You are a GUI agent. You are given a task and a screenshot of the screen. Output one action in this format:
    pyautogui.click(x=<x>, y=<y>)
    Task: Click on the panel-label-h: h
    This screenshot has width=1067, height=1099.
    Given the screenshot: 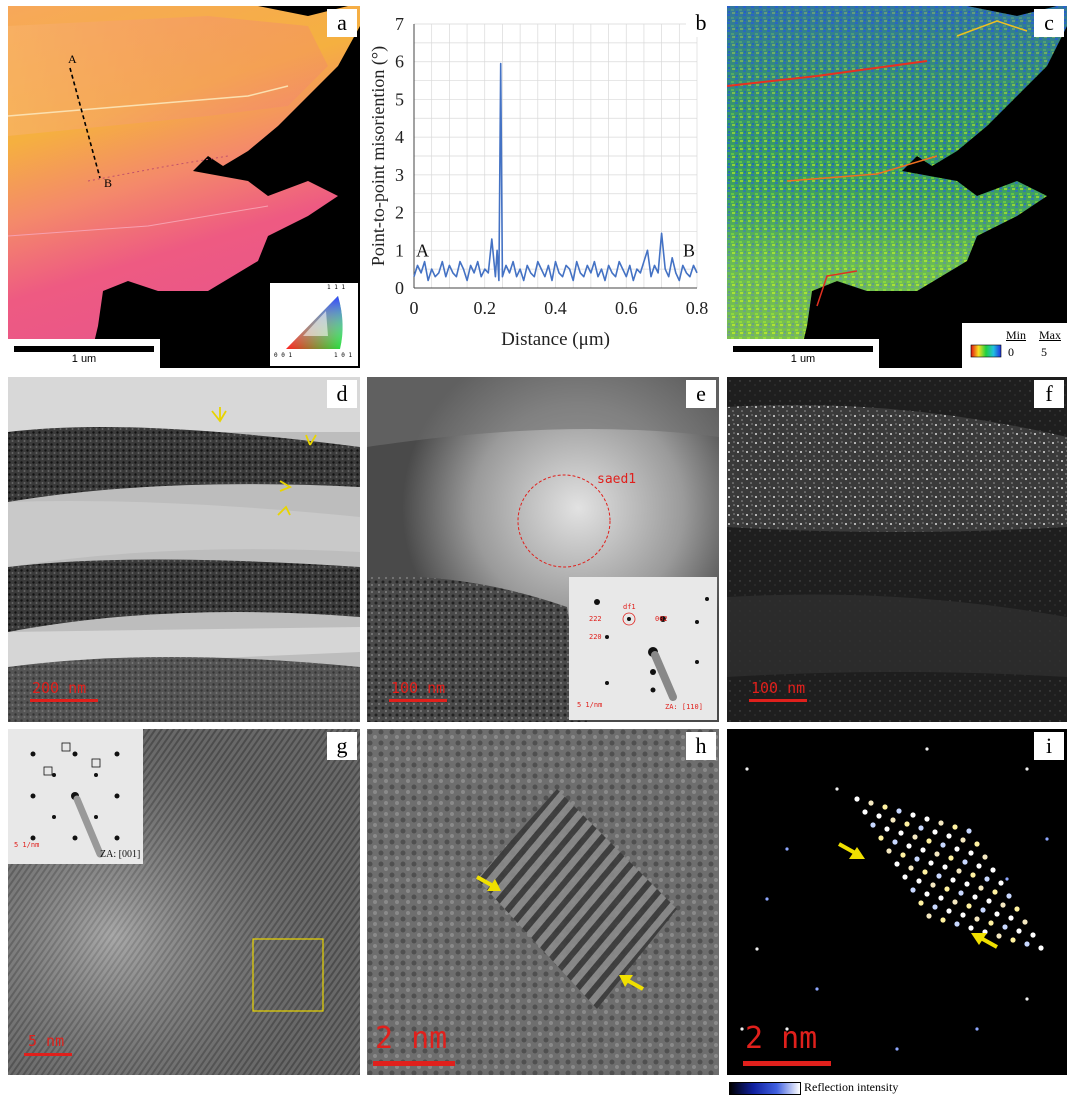 What is the action you would take?
    pyautogui.click(x=701, y=746)
    